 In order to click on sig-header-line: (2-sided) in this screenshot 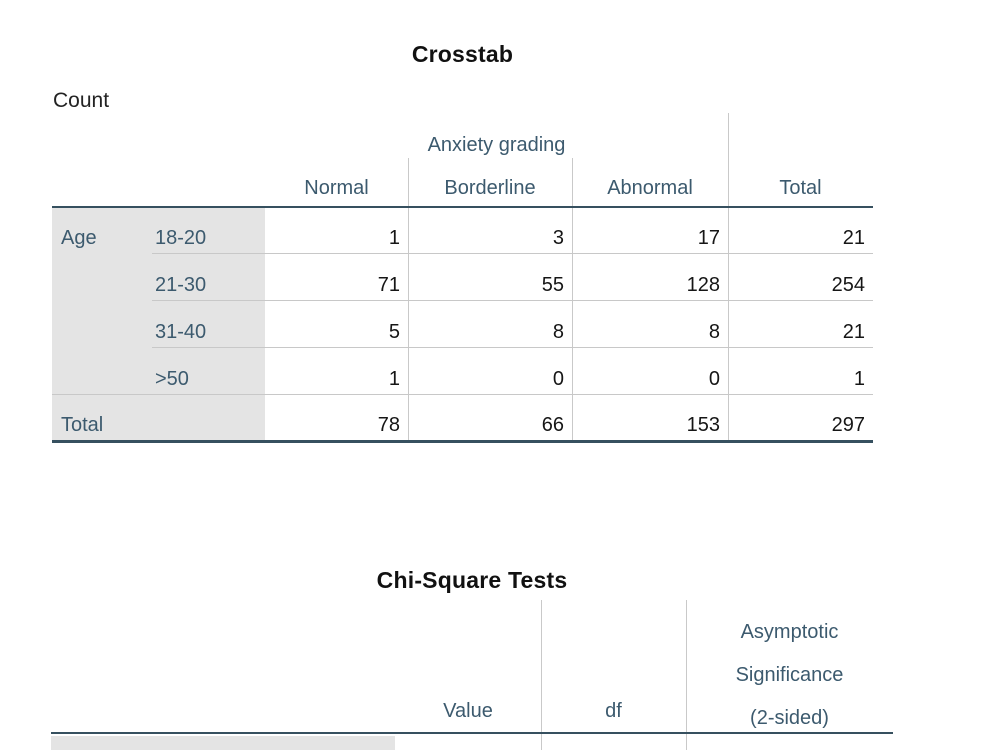, I will do `click(789, 718)`.